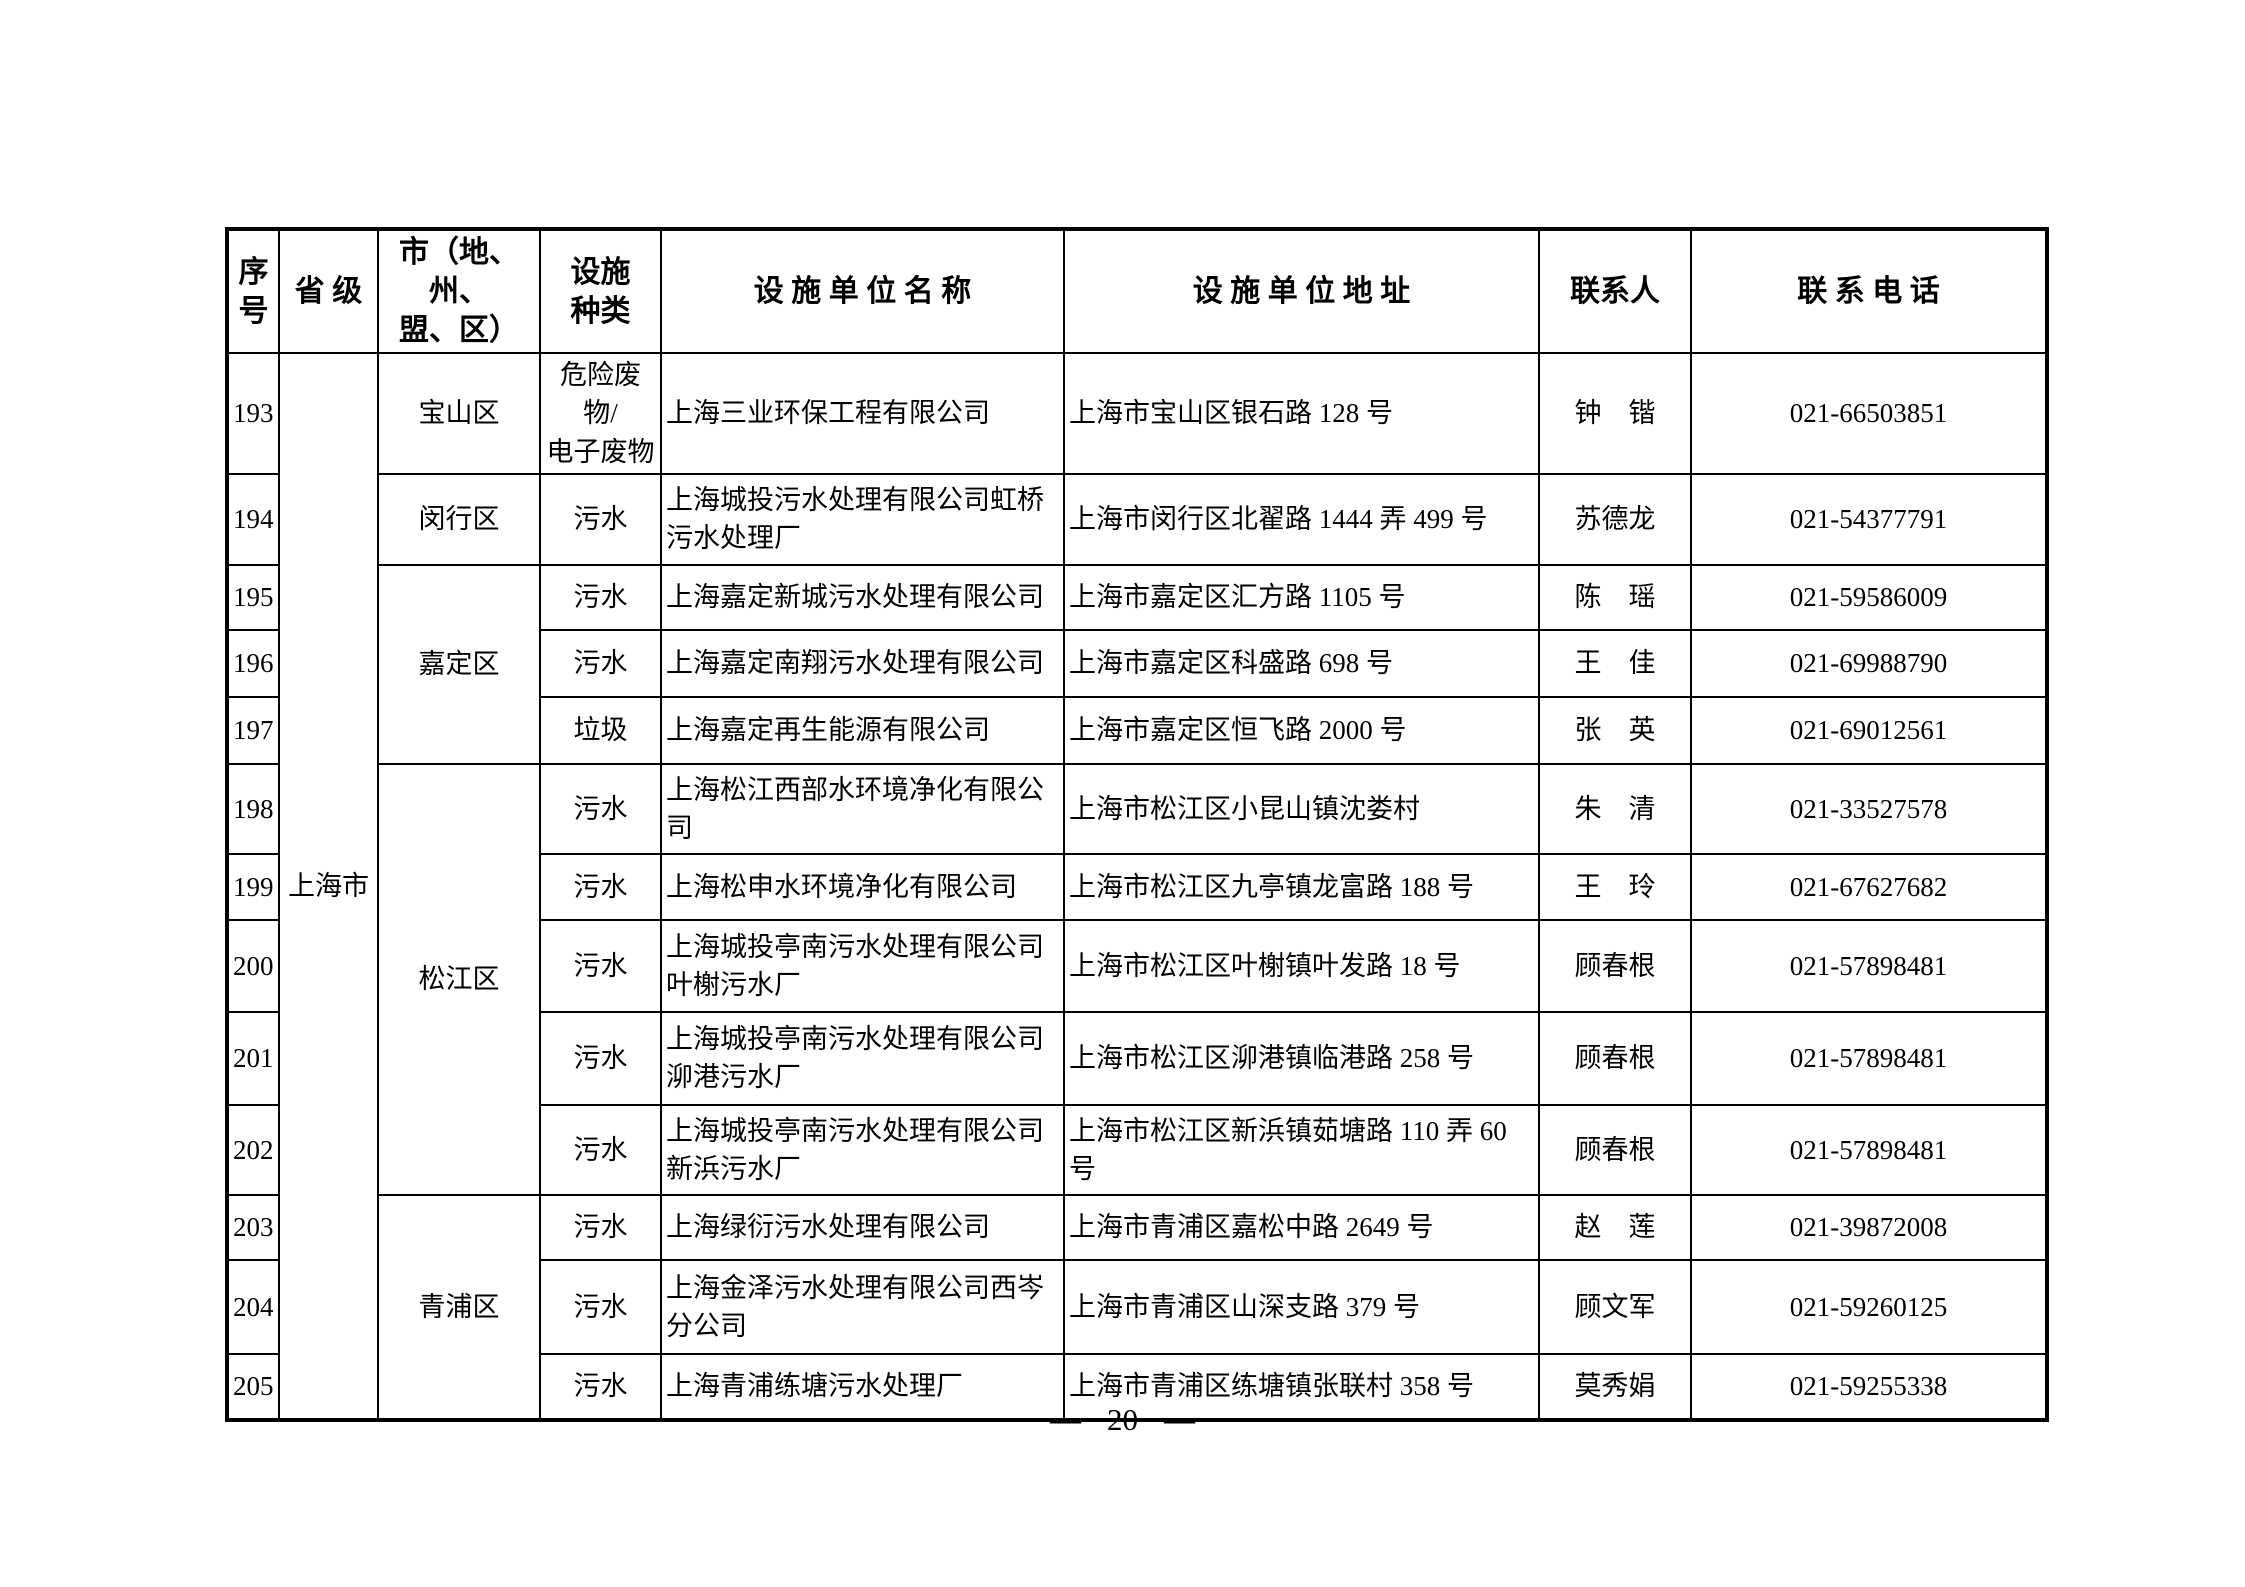  Describe the element at coordinates (1869, 519) in the screenshot. I see `cell-phone: 021-54377791` at that location.